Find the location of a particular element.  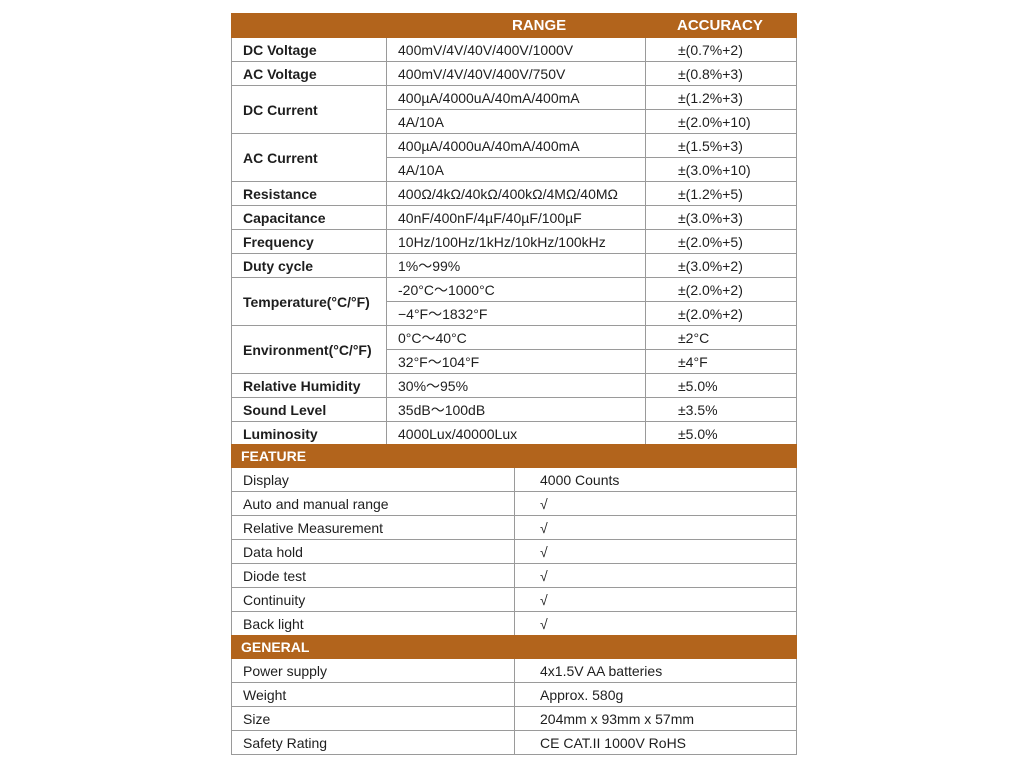

spec-range: 35dB～100dB is located at coordinates (516, 409).